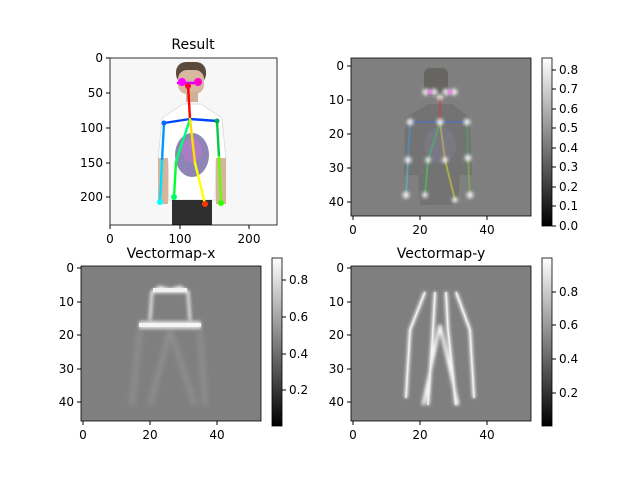 This screenshot has height=480, width=640. I want to click on pose-skeleton, so click(190, 142).